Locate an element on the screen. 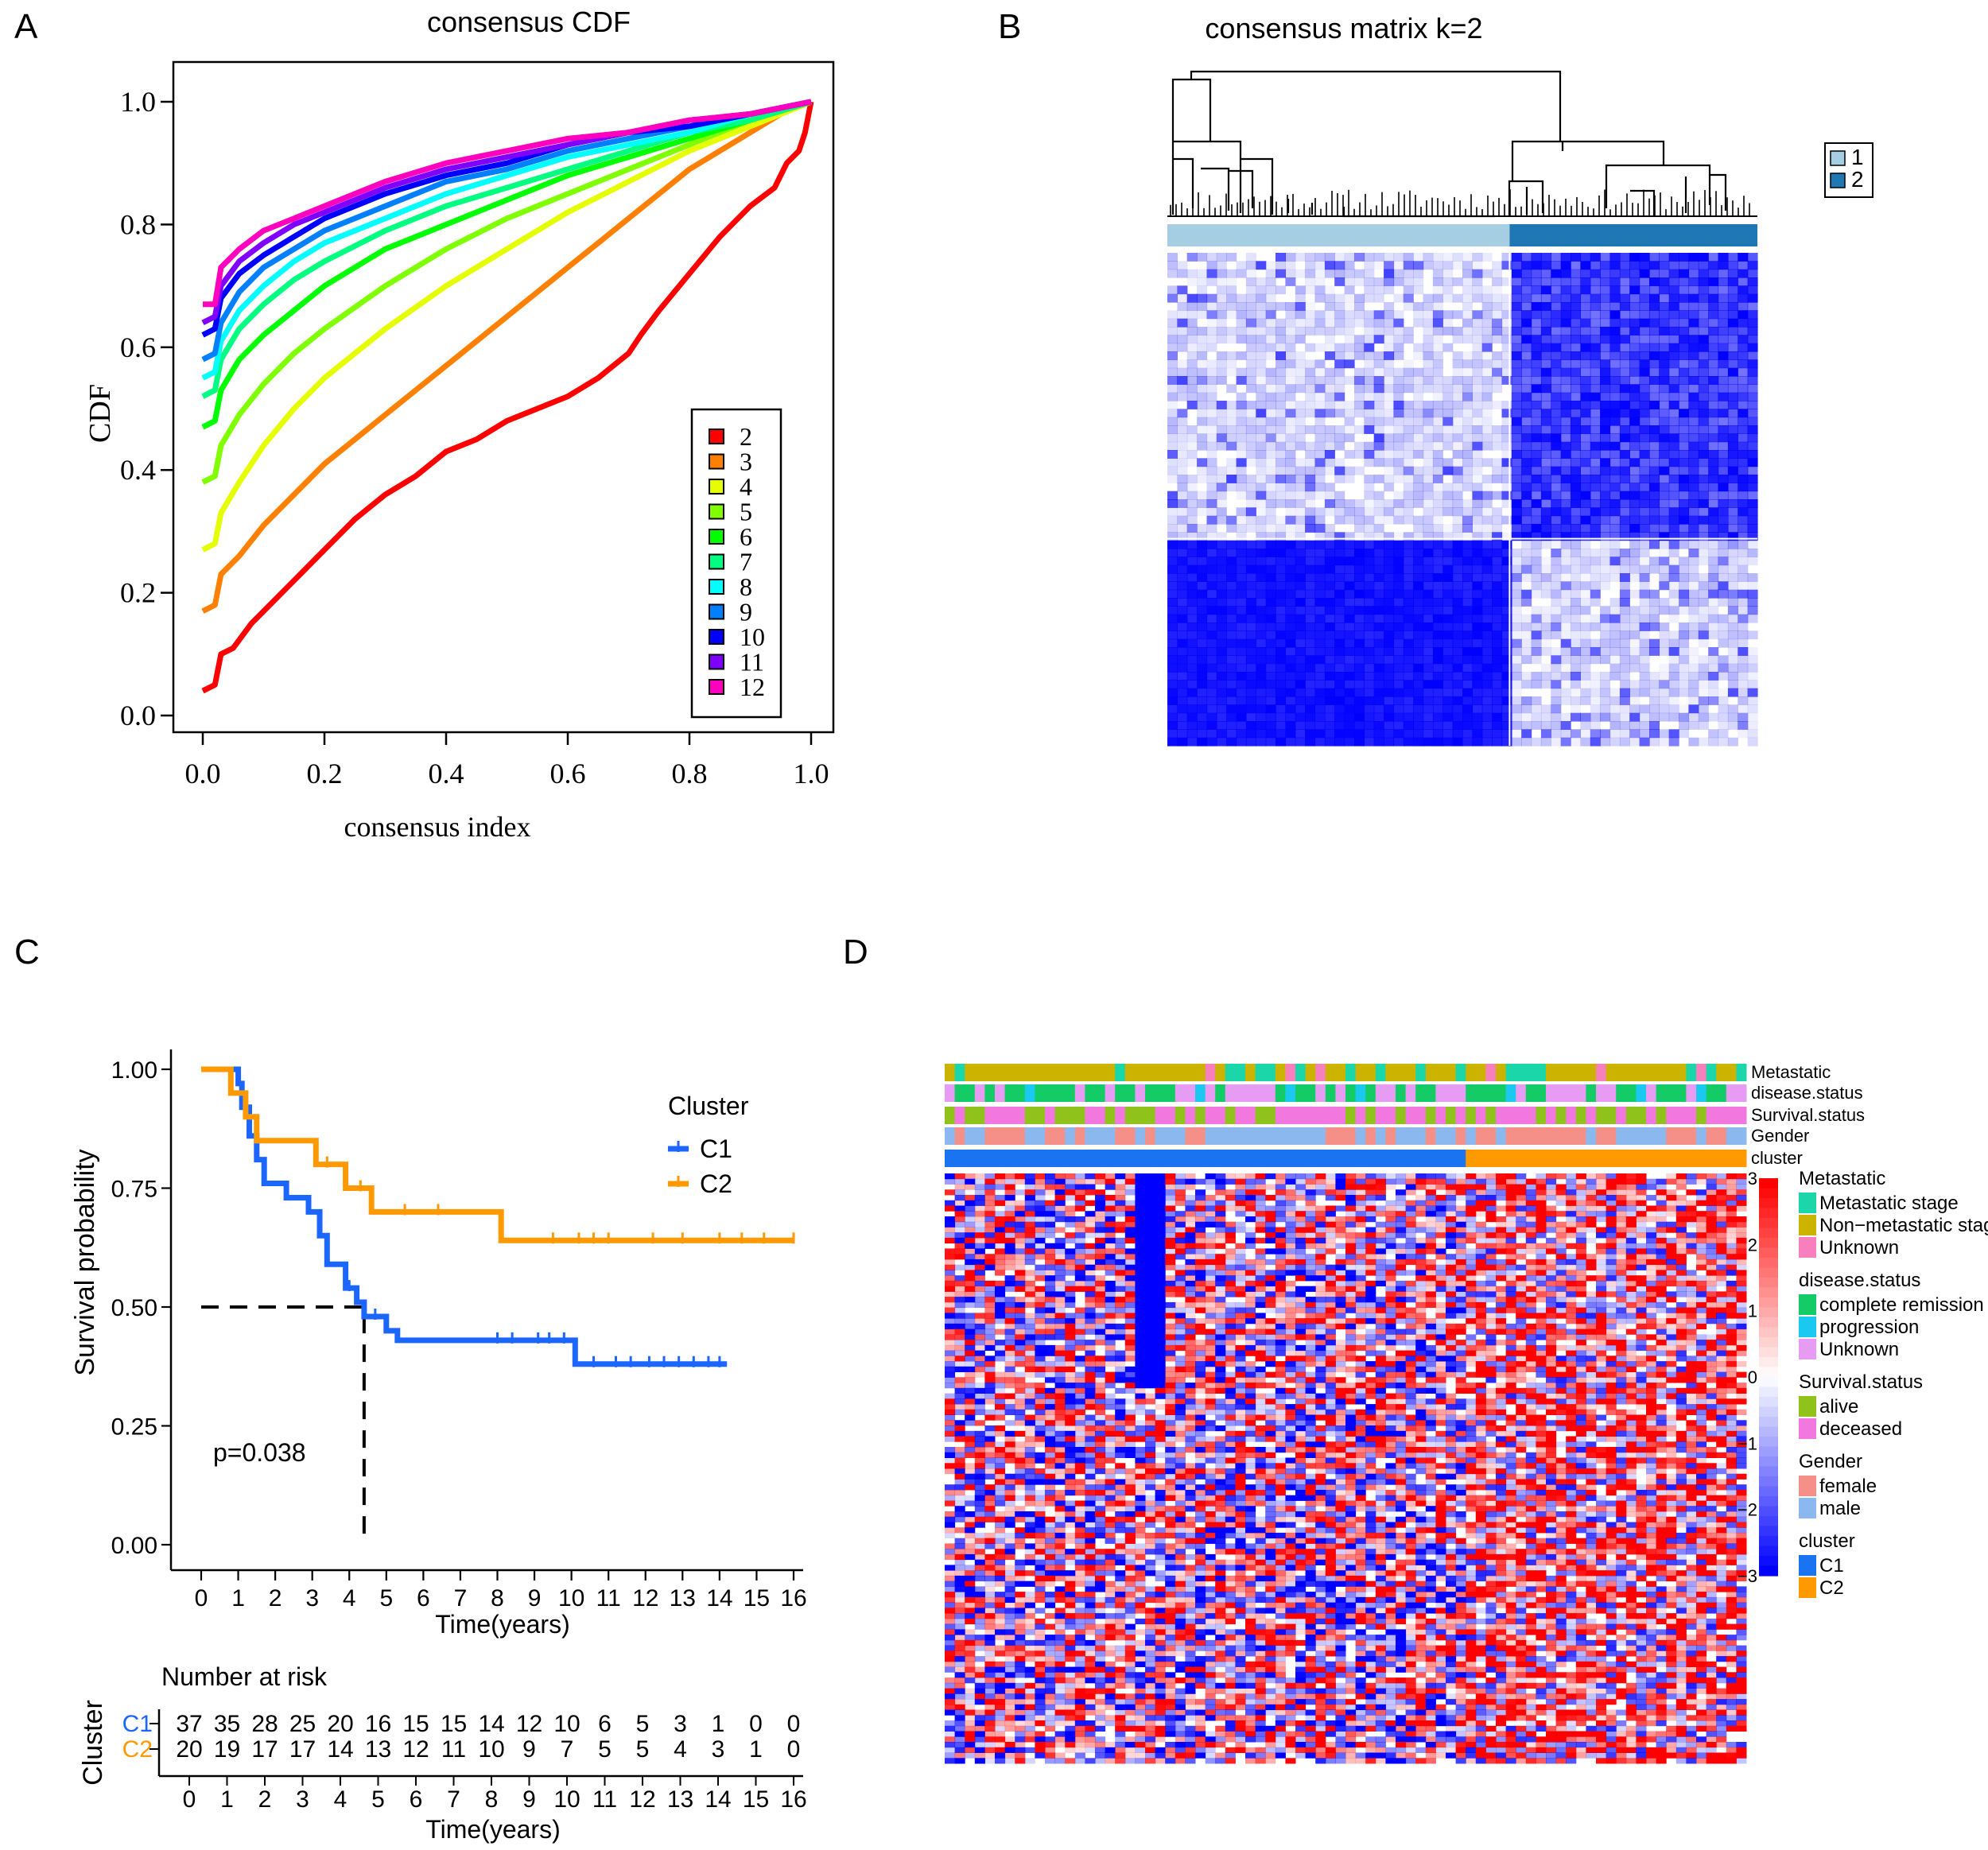  risk-x-tick-label: 8 is located at coordinates (492, 1799).